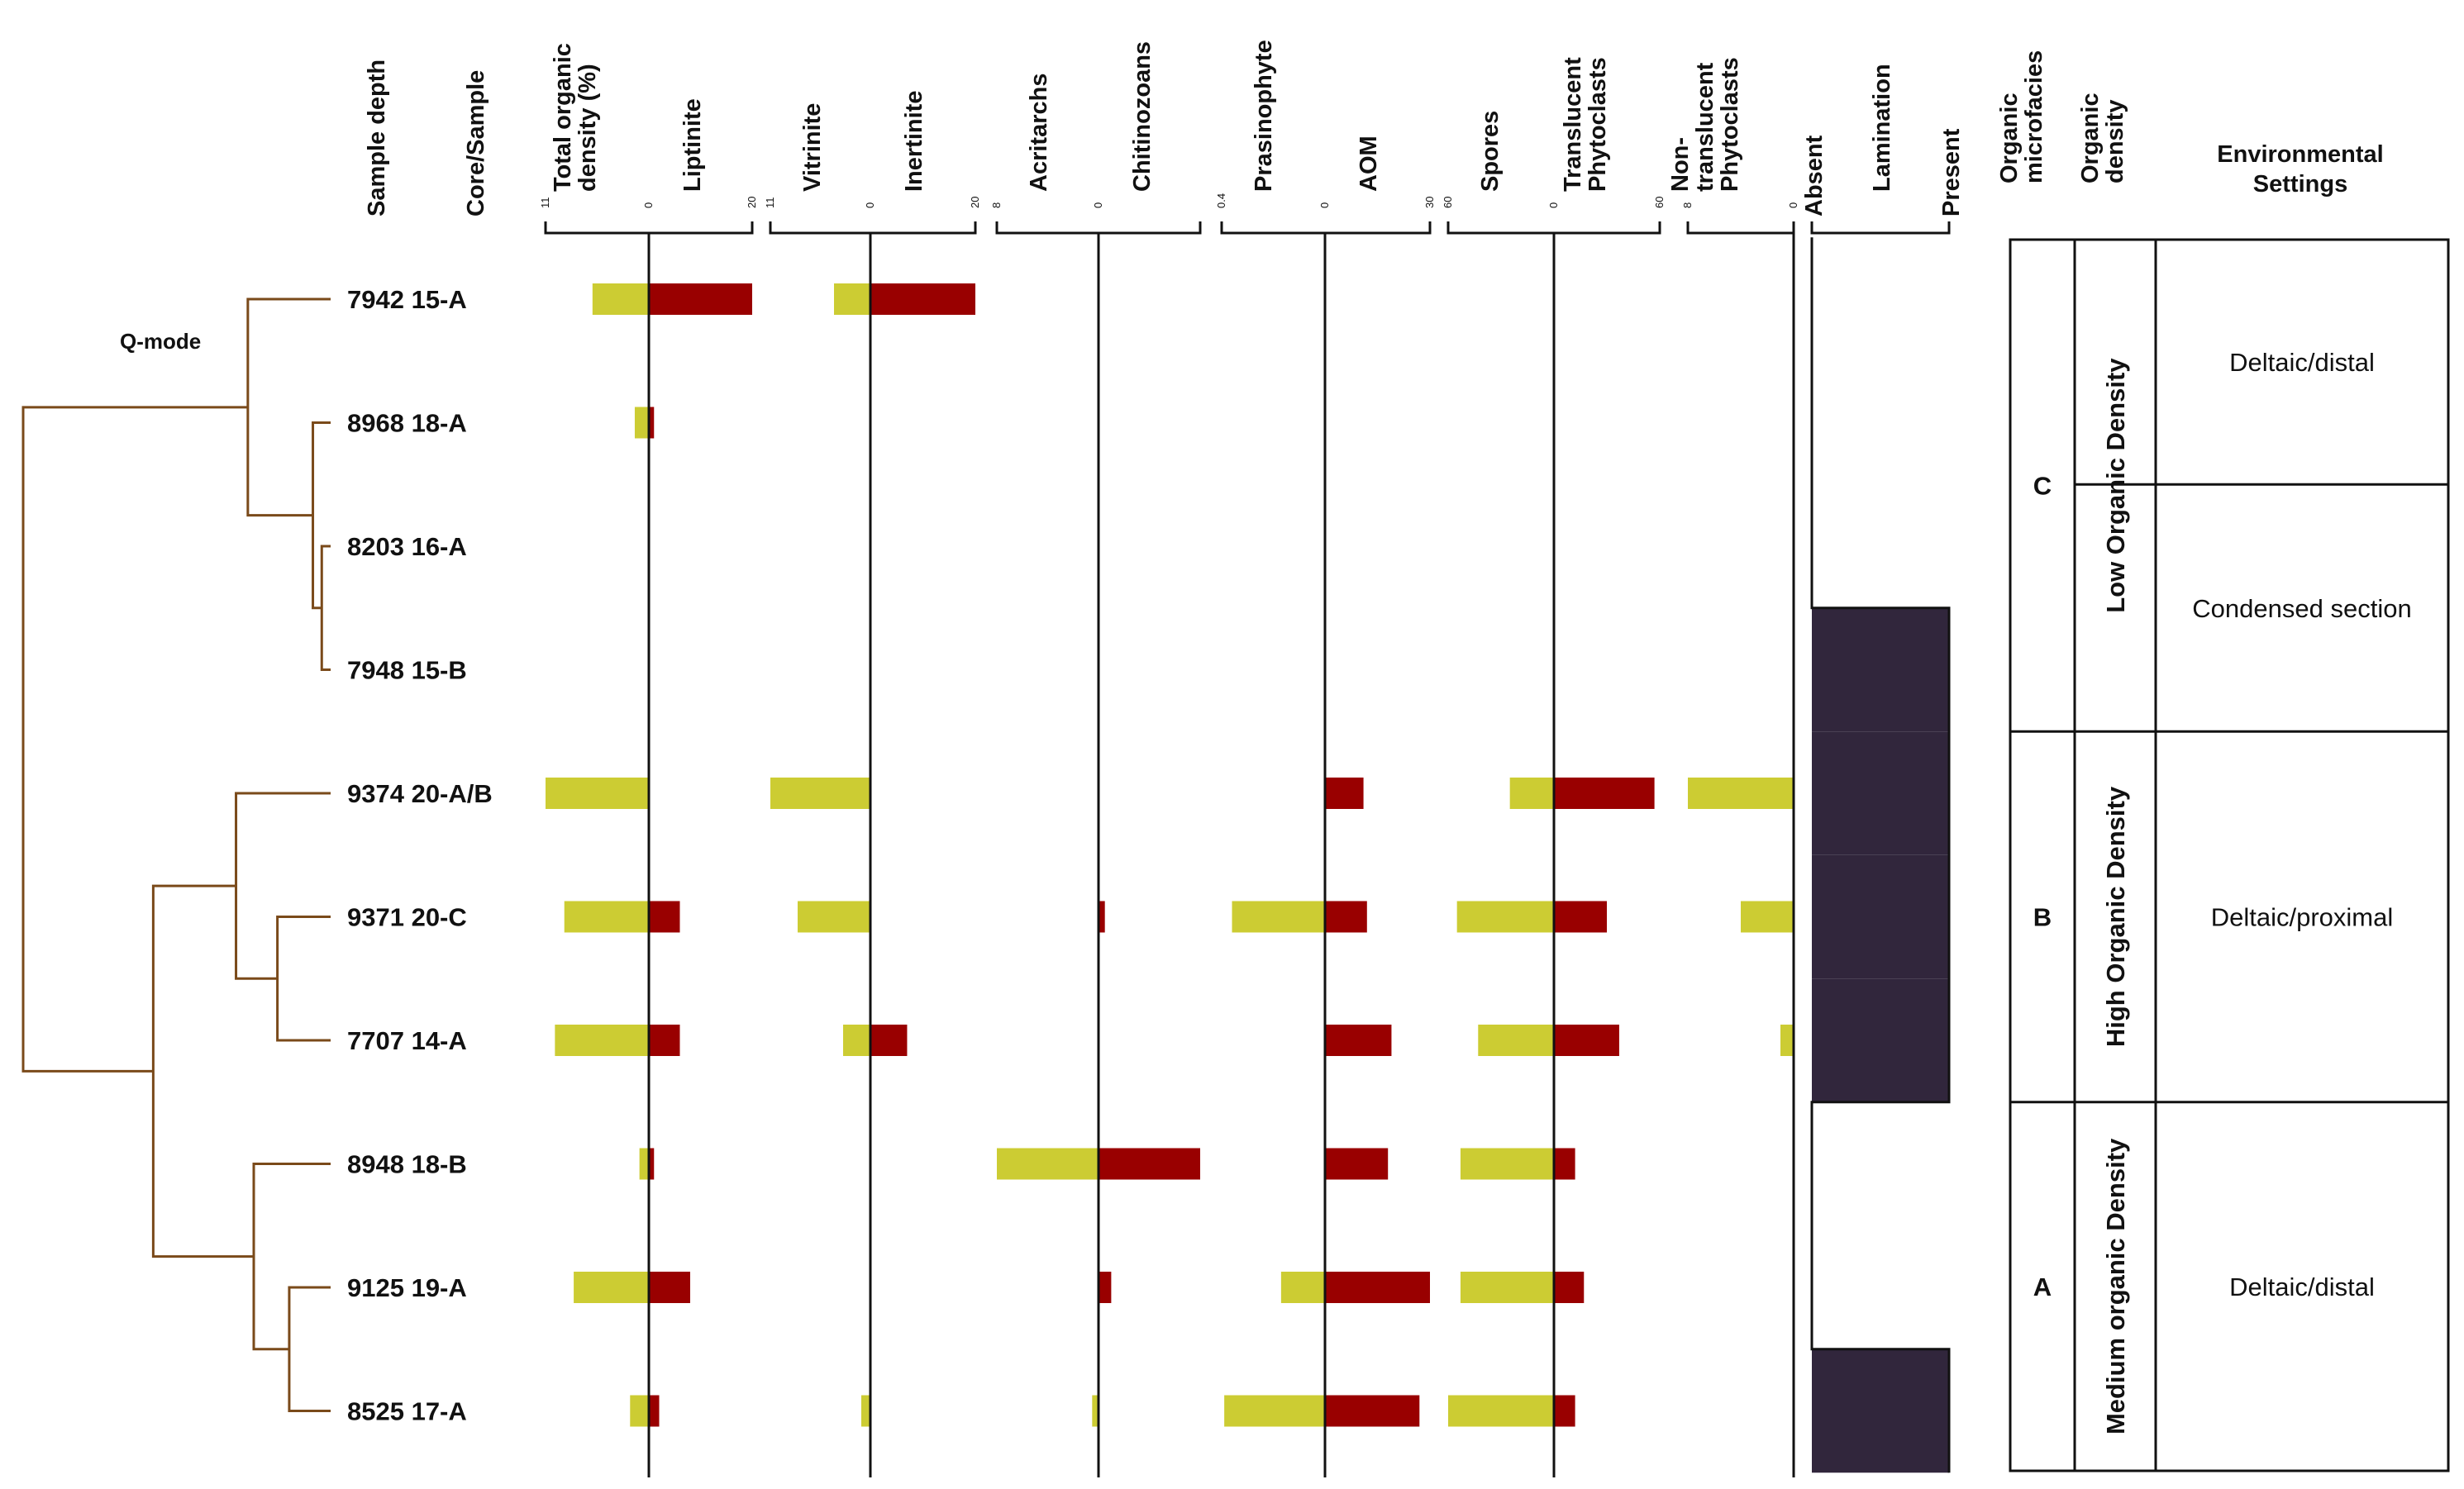 Image resolution: width=2464 pixels, height=1489 pixels. I want to click on panel-5-axis, so click(1554, 228).